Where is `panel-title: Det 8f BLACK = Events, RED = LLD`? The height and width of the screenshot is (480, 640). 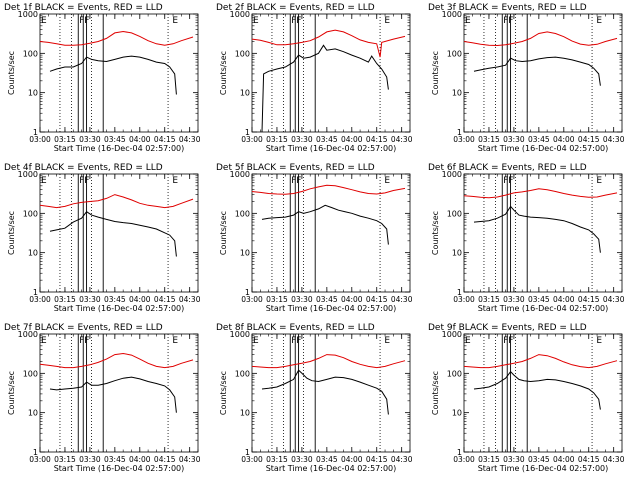 panel-title: Det 8f BLACK = Events, RED = LLD is located at coordinates (295, 328).